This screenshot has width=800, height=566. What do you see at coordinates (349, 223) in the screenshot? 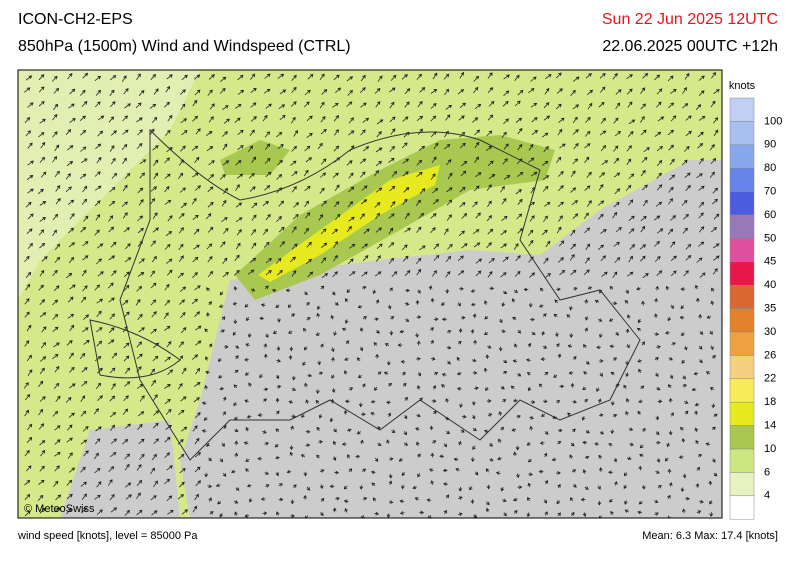
I see `strongest-wind-band` at bounding box center [349, 223].